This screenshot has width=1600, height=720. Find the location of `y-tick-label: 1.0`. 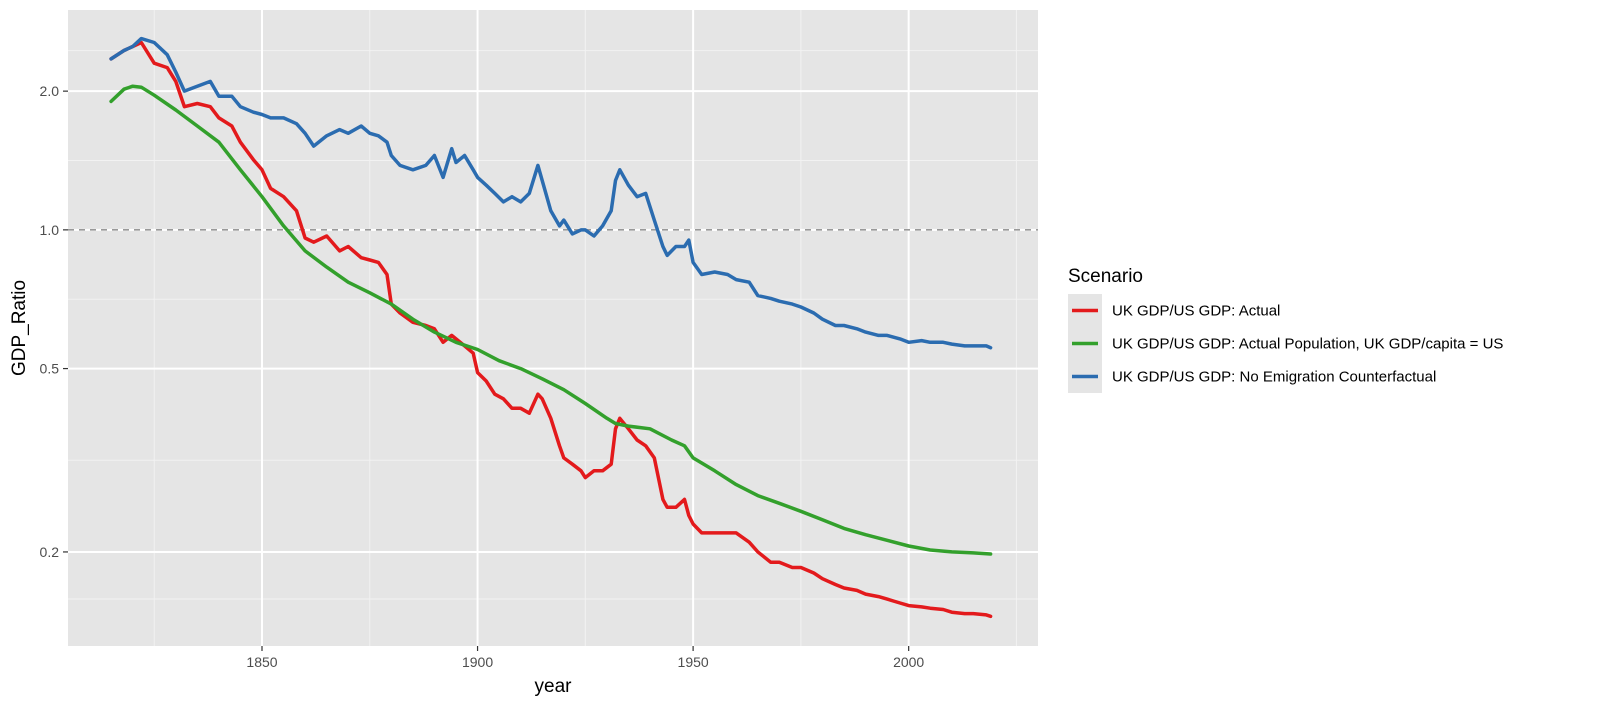

y-tick-label: 1.0 is located at coordinates (50, 230).